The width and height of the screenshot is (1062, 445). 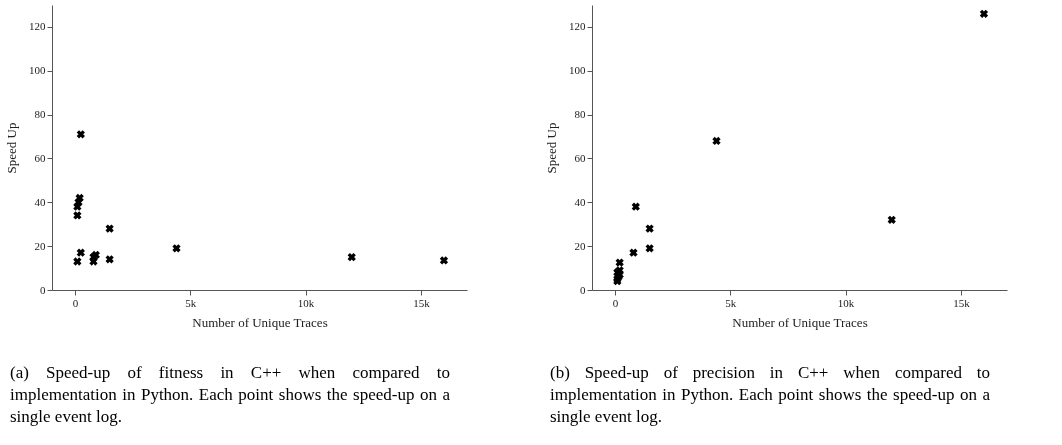 I want to click on text: (a) Speed-up of fitness in C++ when compared to implementation in Python. Each point shows the speed-up on a single event log., so click(x=230, y=395).